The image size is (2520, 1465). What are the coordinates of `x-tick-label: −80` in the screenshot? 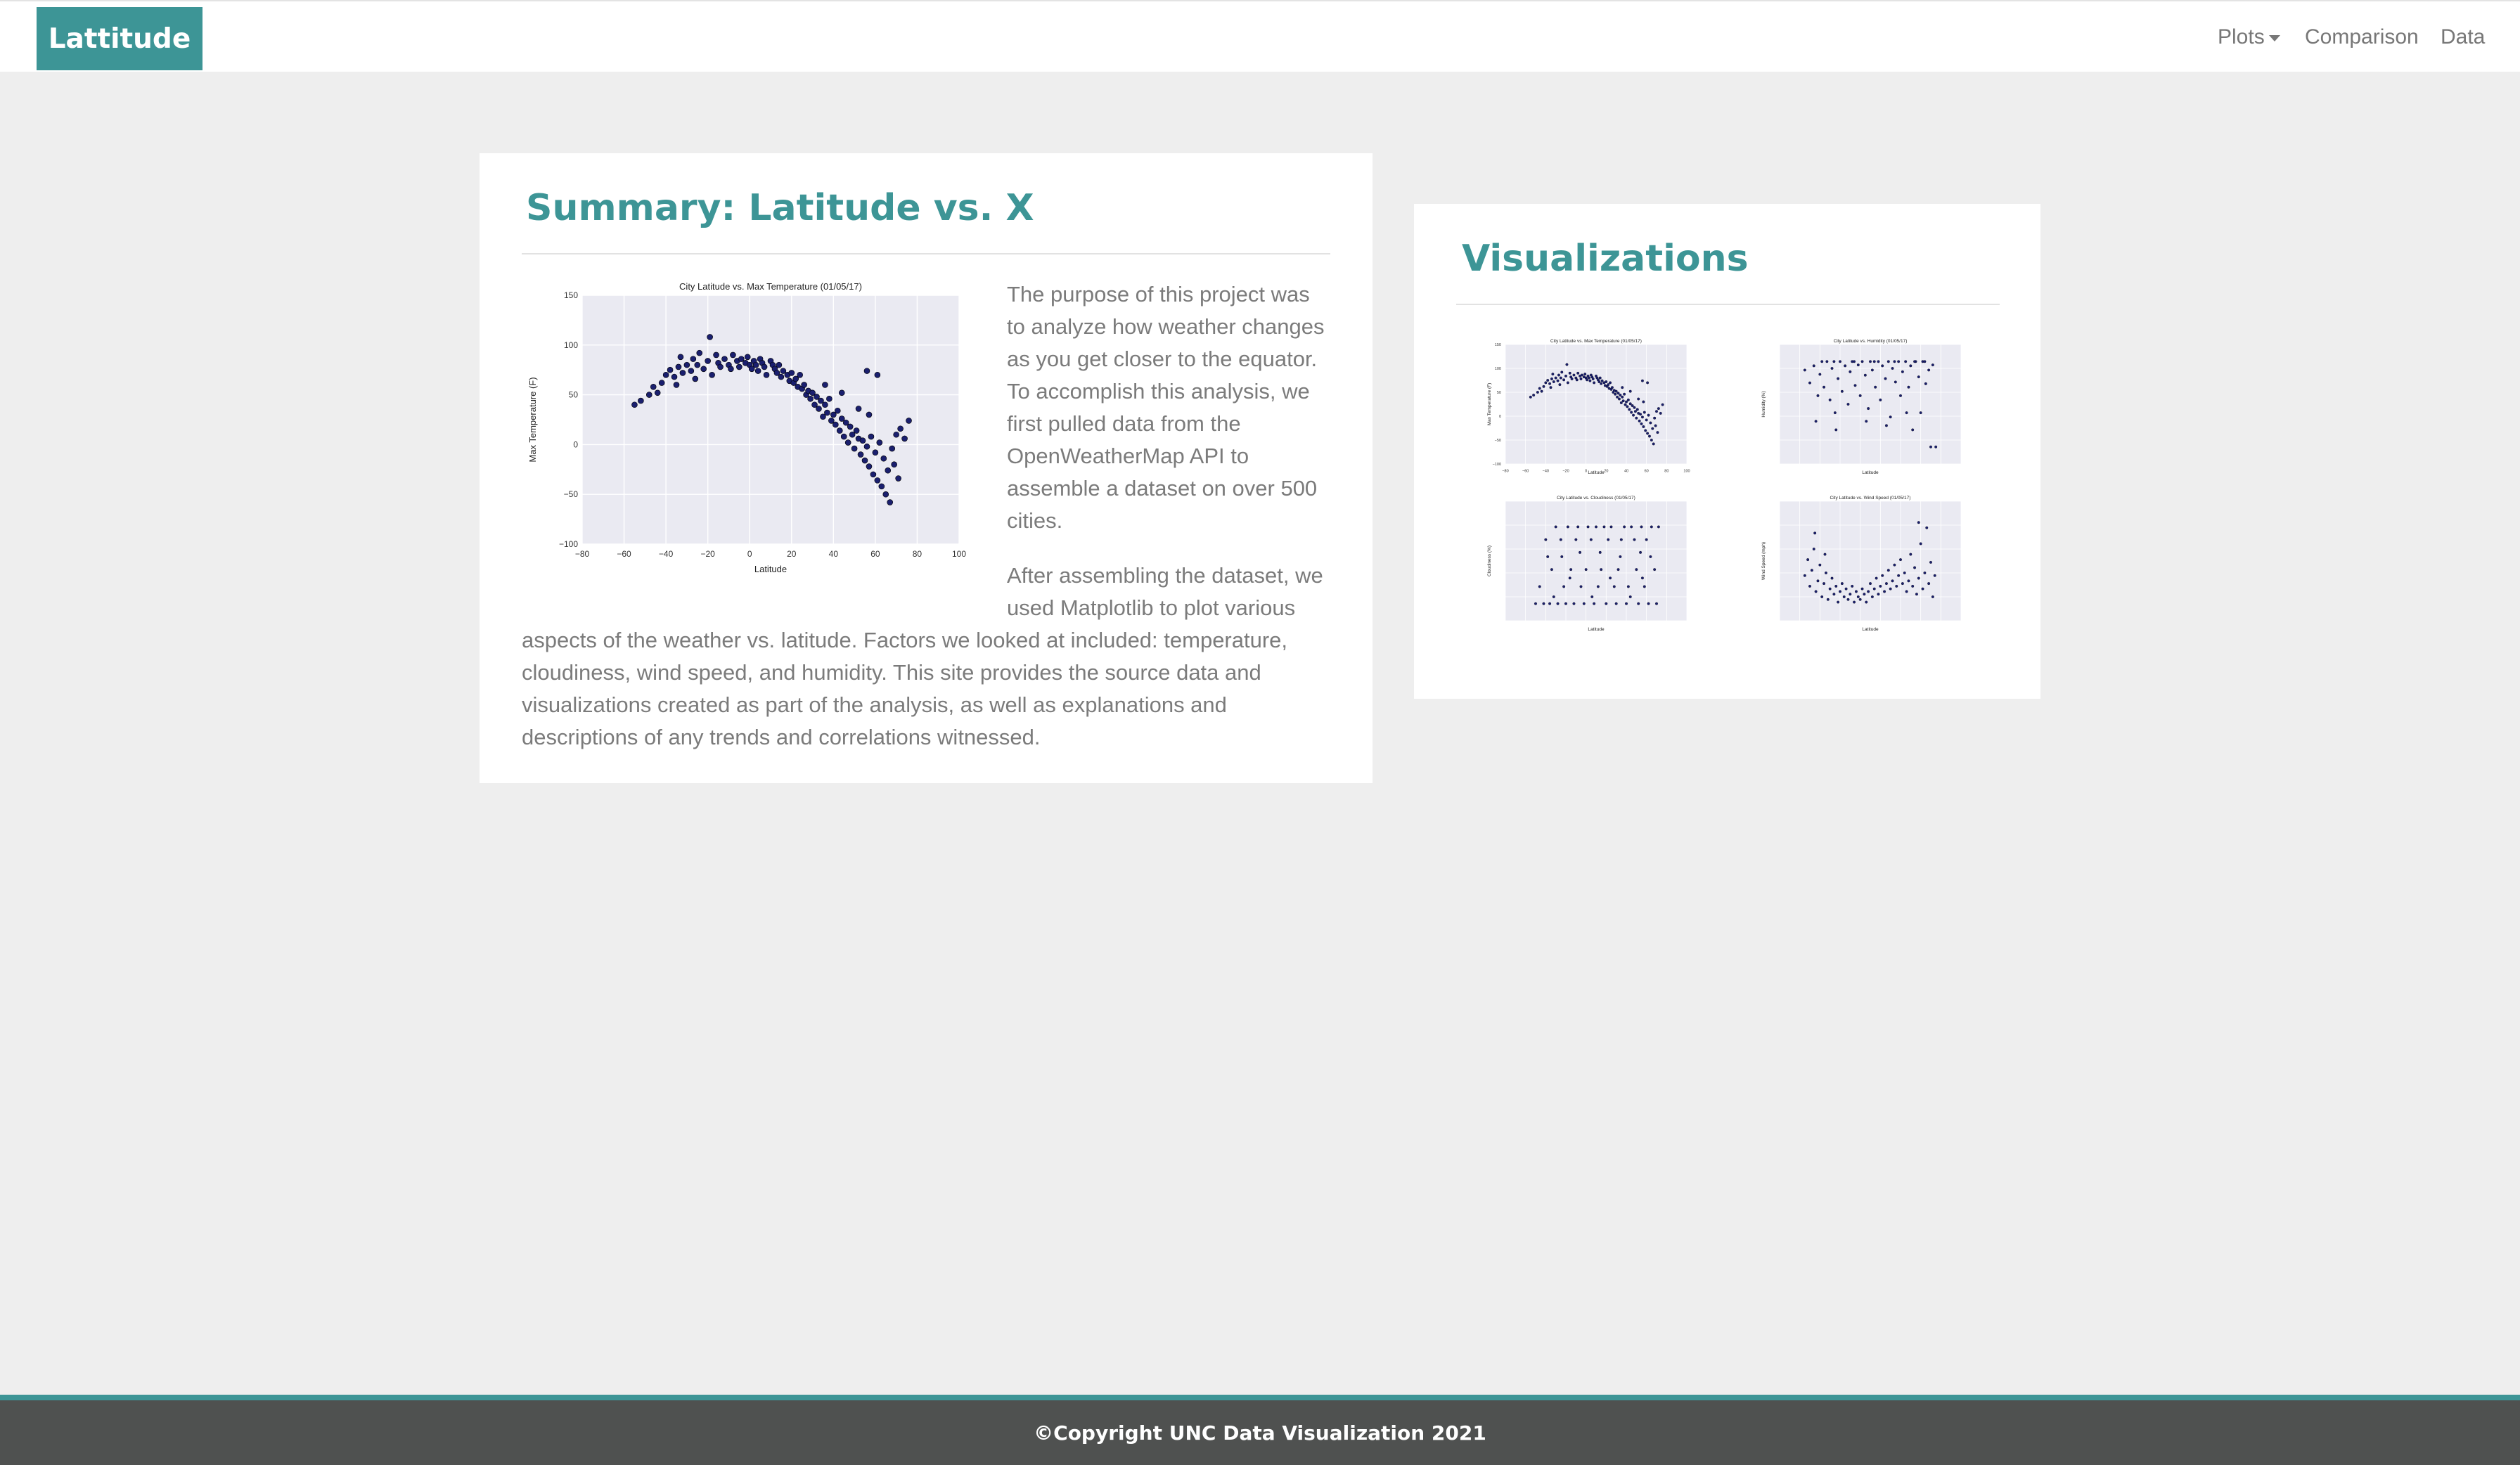 It's located at (1505, 472).